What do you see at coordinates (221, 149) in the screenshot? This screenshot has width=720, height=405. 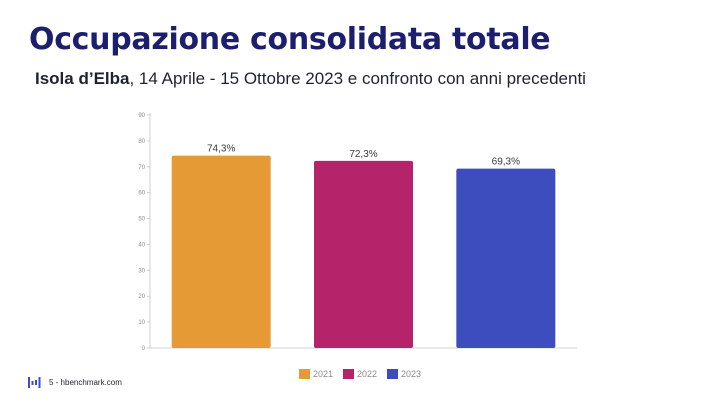 I see `bar-value-label-2021: 74,3%` at bounding box center [221, 149].